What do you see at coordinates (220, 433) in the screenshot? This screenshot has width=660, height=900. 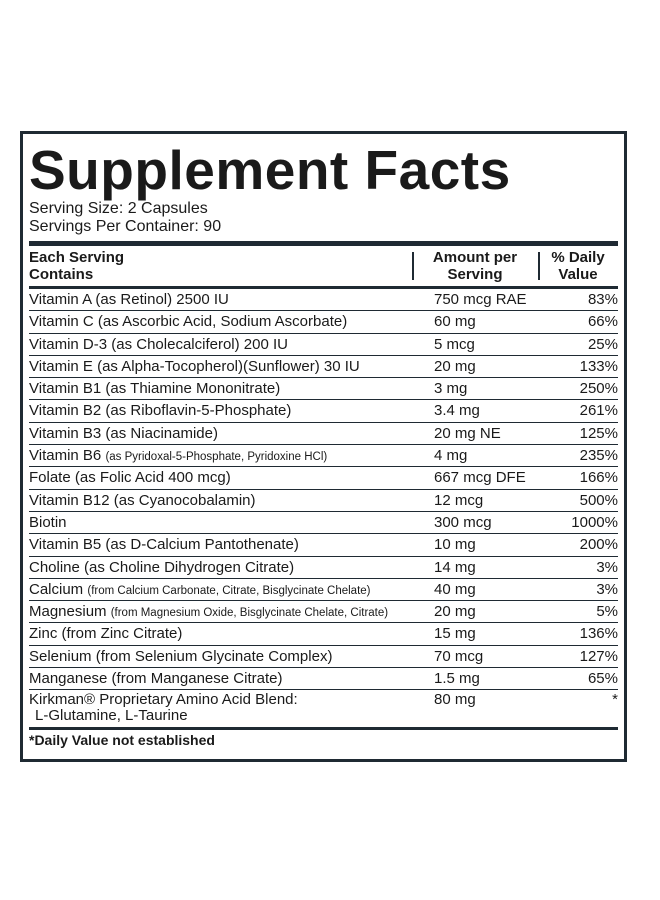 I see `nutrient-name: Vitamin B3 (as Niacinamide)` at bounding box center [220, 433].